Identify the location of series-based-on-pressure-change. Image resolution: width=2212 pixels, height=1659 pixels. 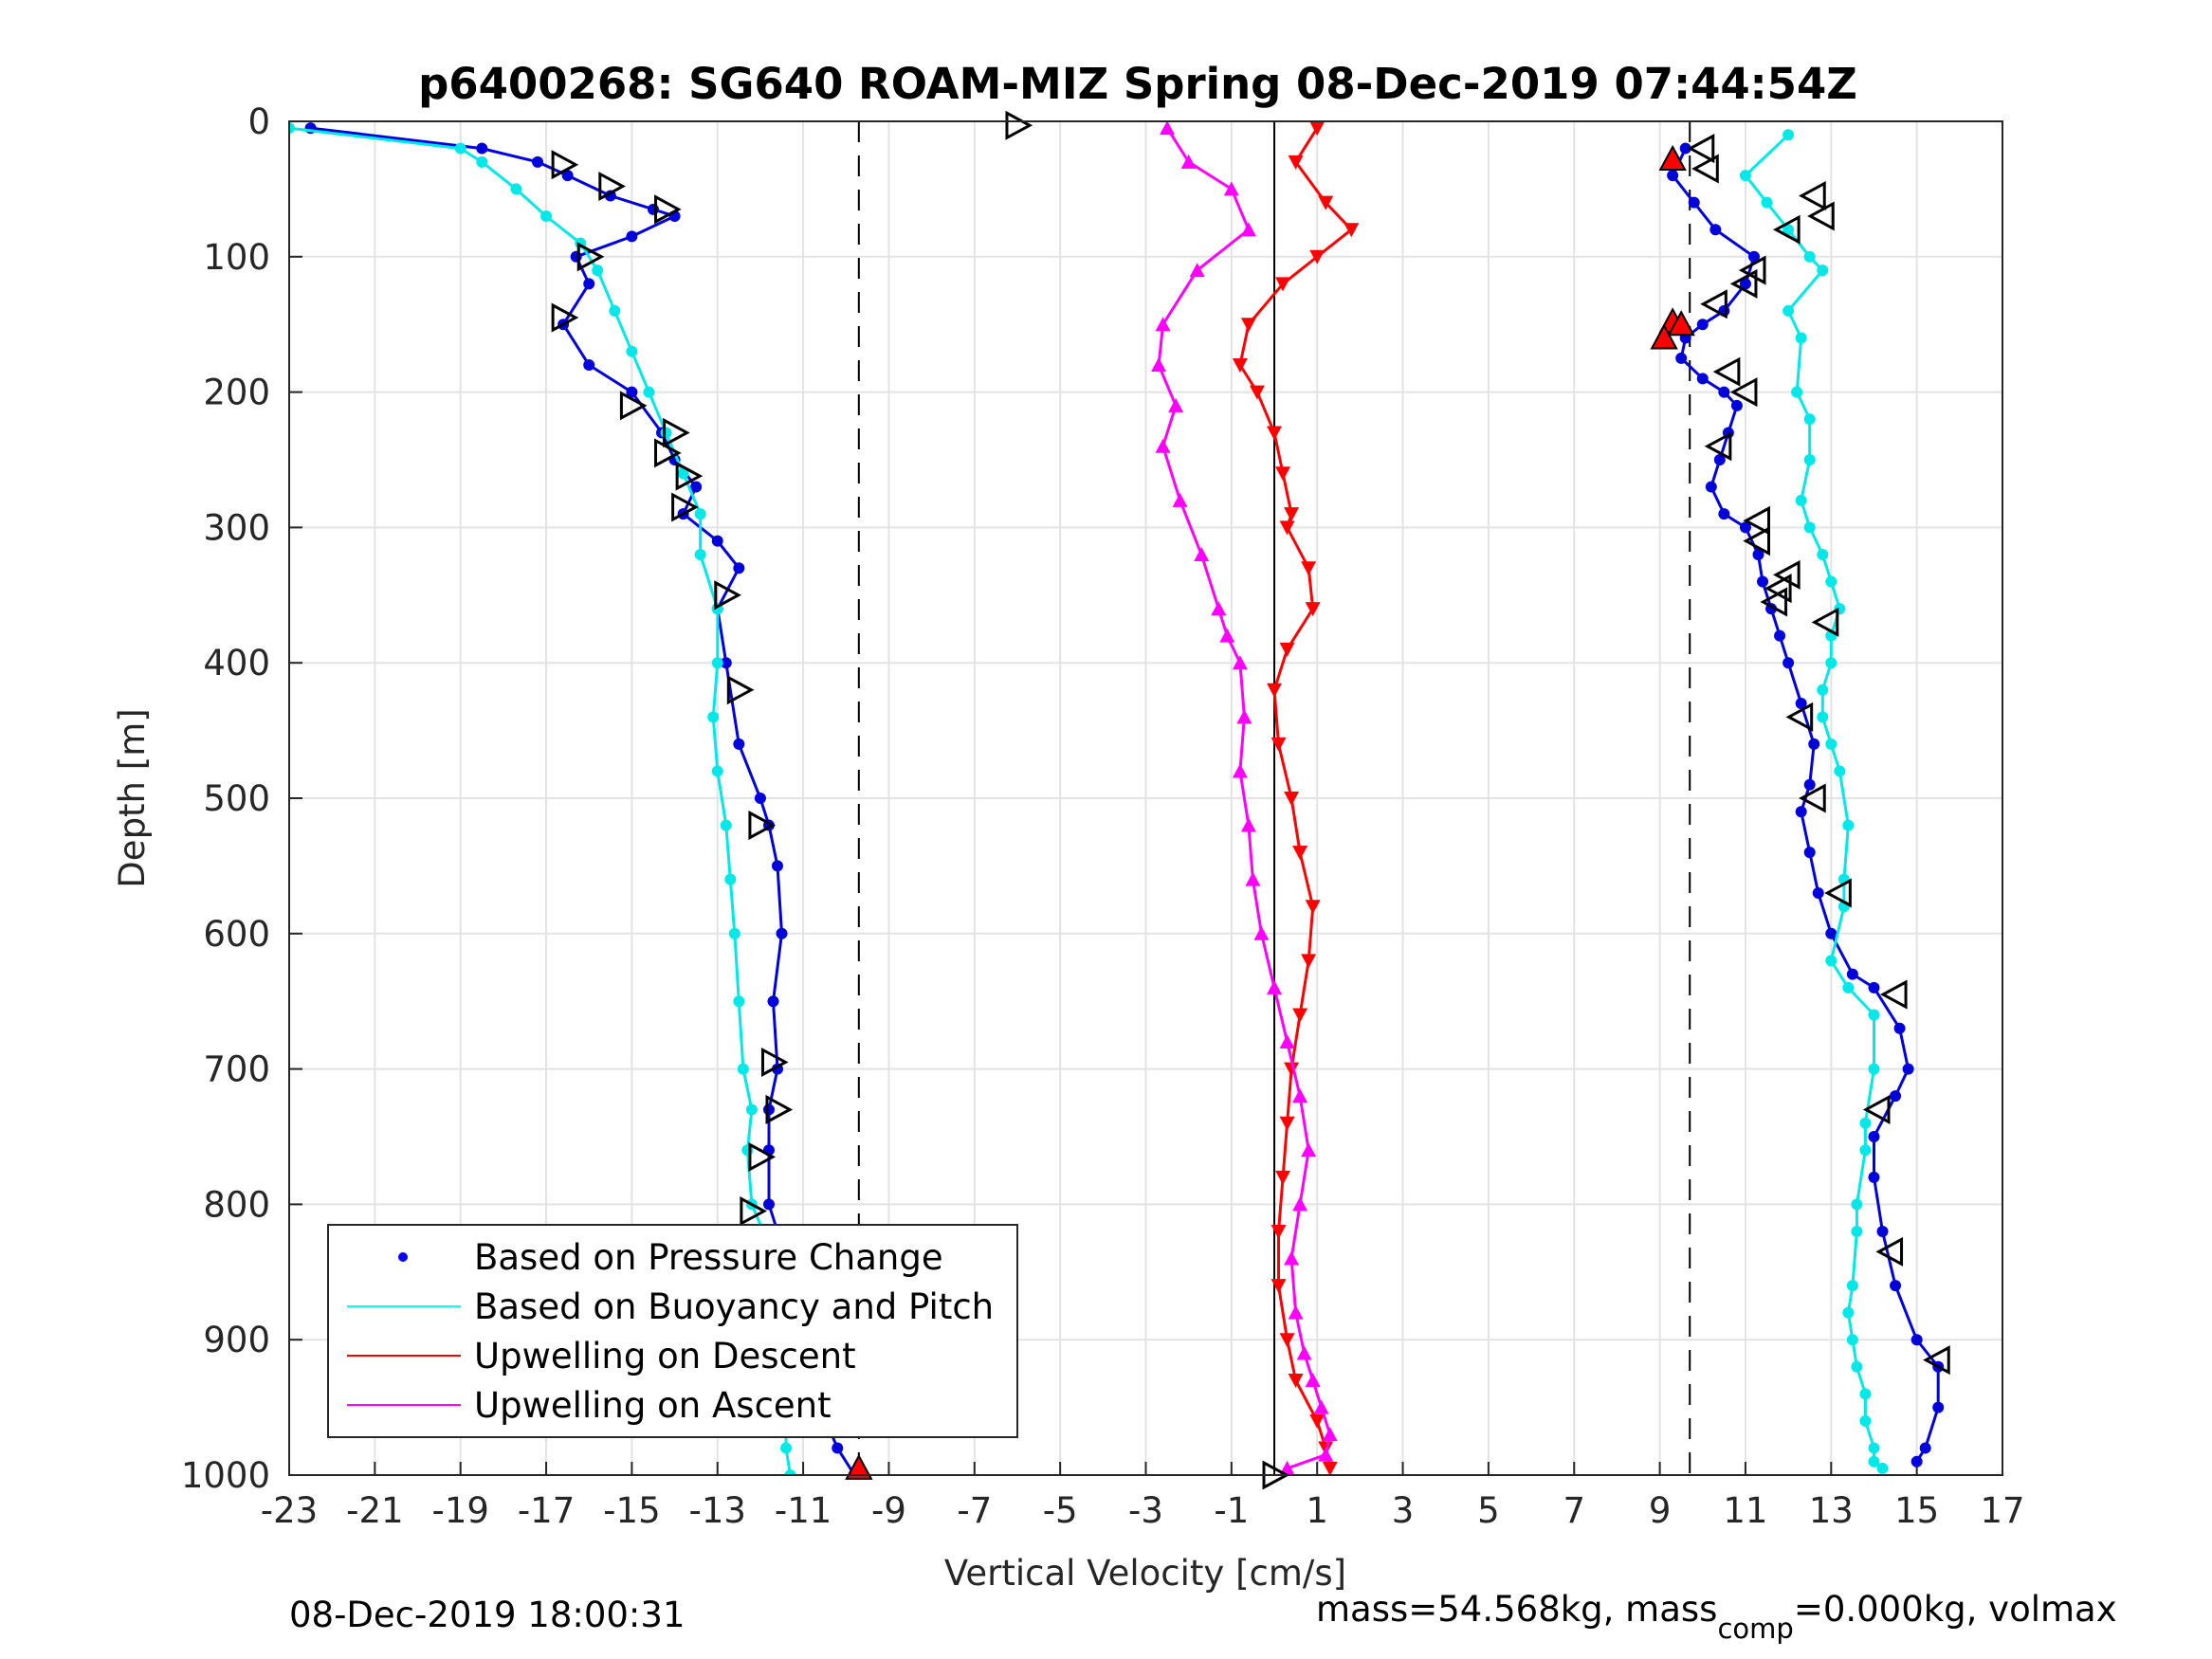
(1806, 805).